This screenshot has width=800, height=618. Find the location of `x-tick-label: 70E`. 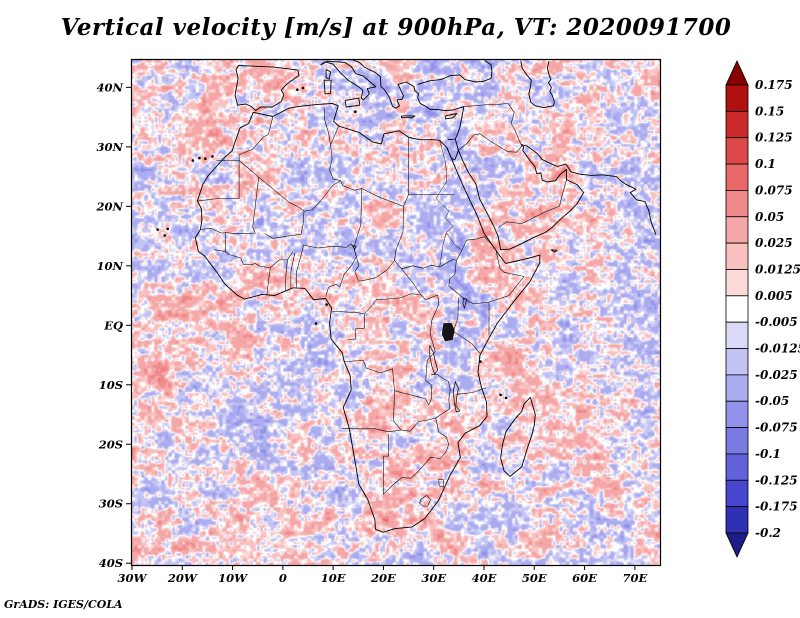

x-tick-label: 70E is located at coordinates (634, 578).